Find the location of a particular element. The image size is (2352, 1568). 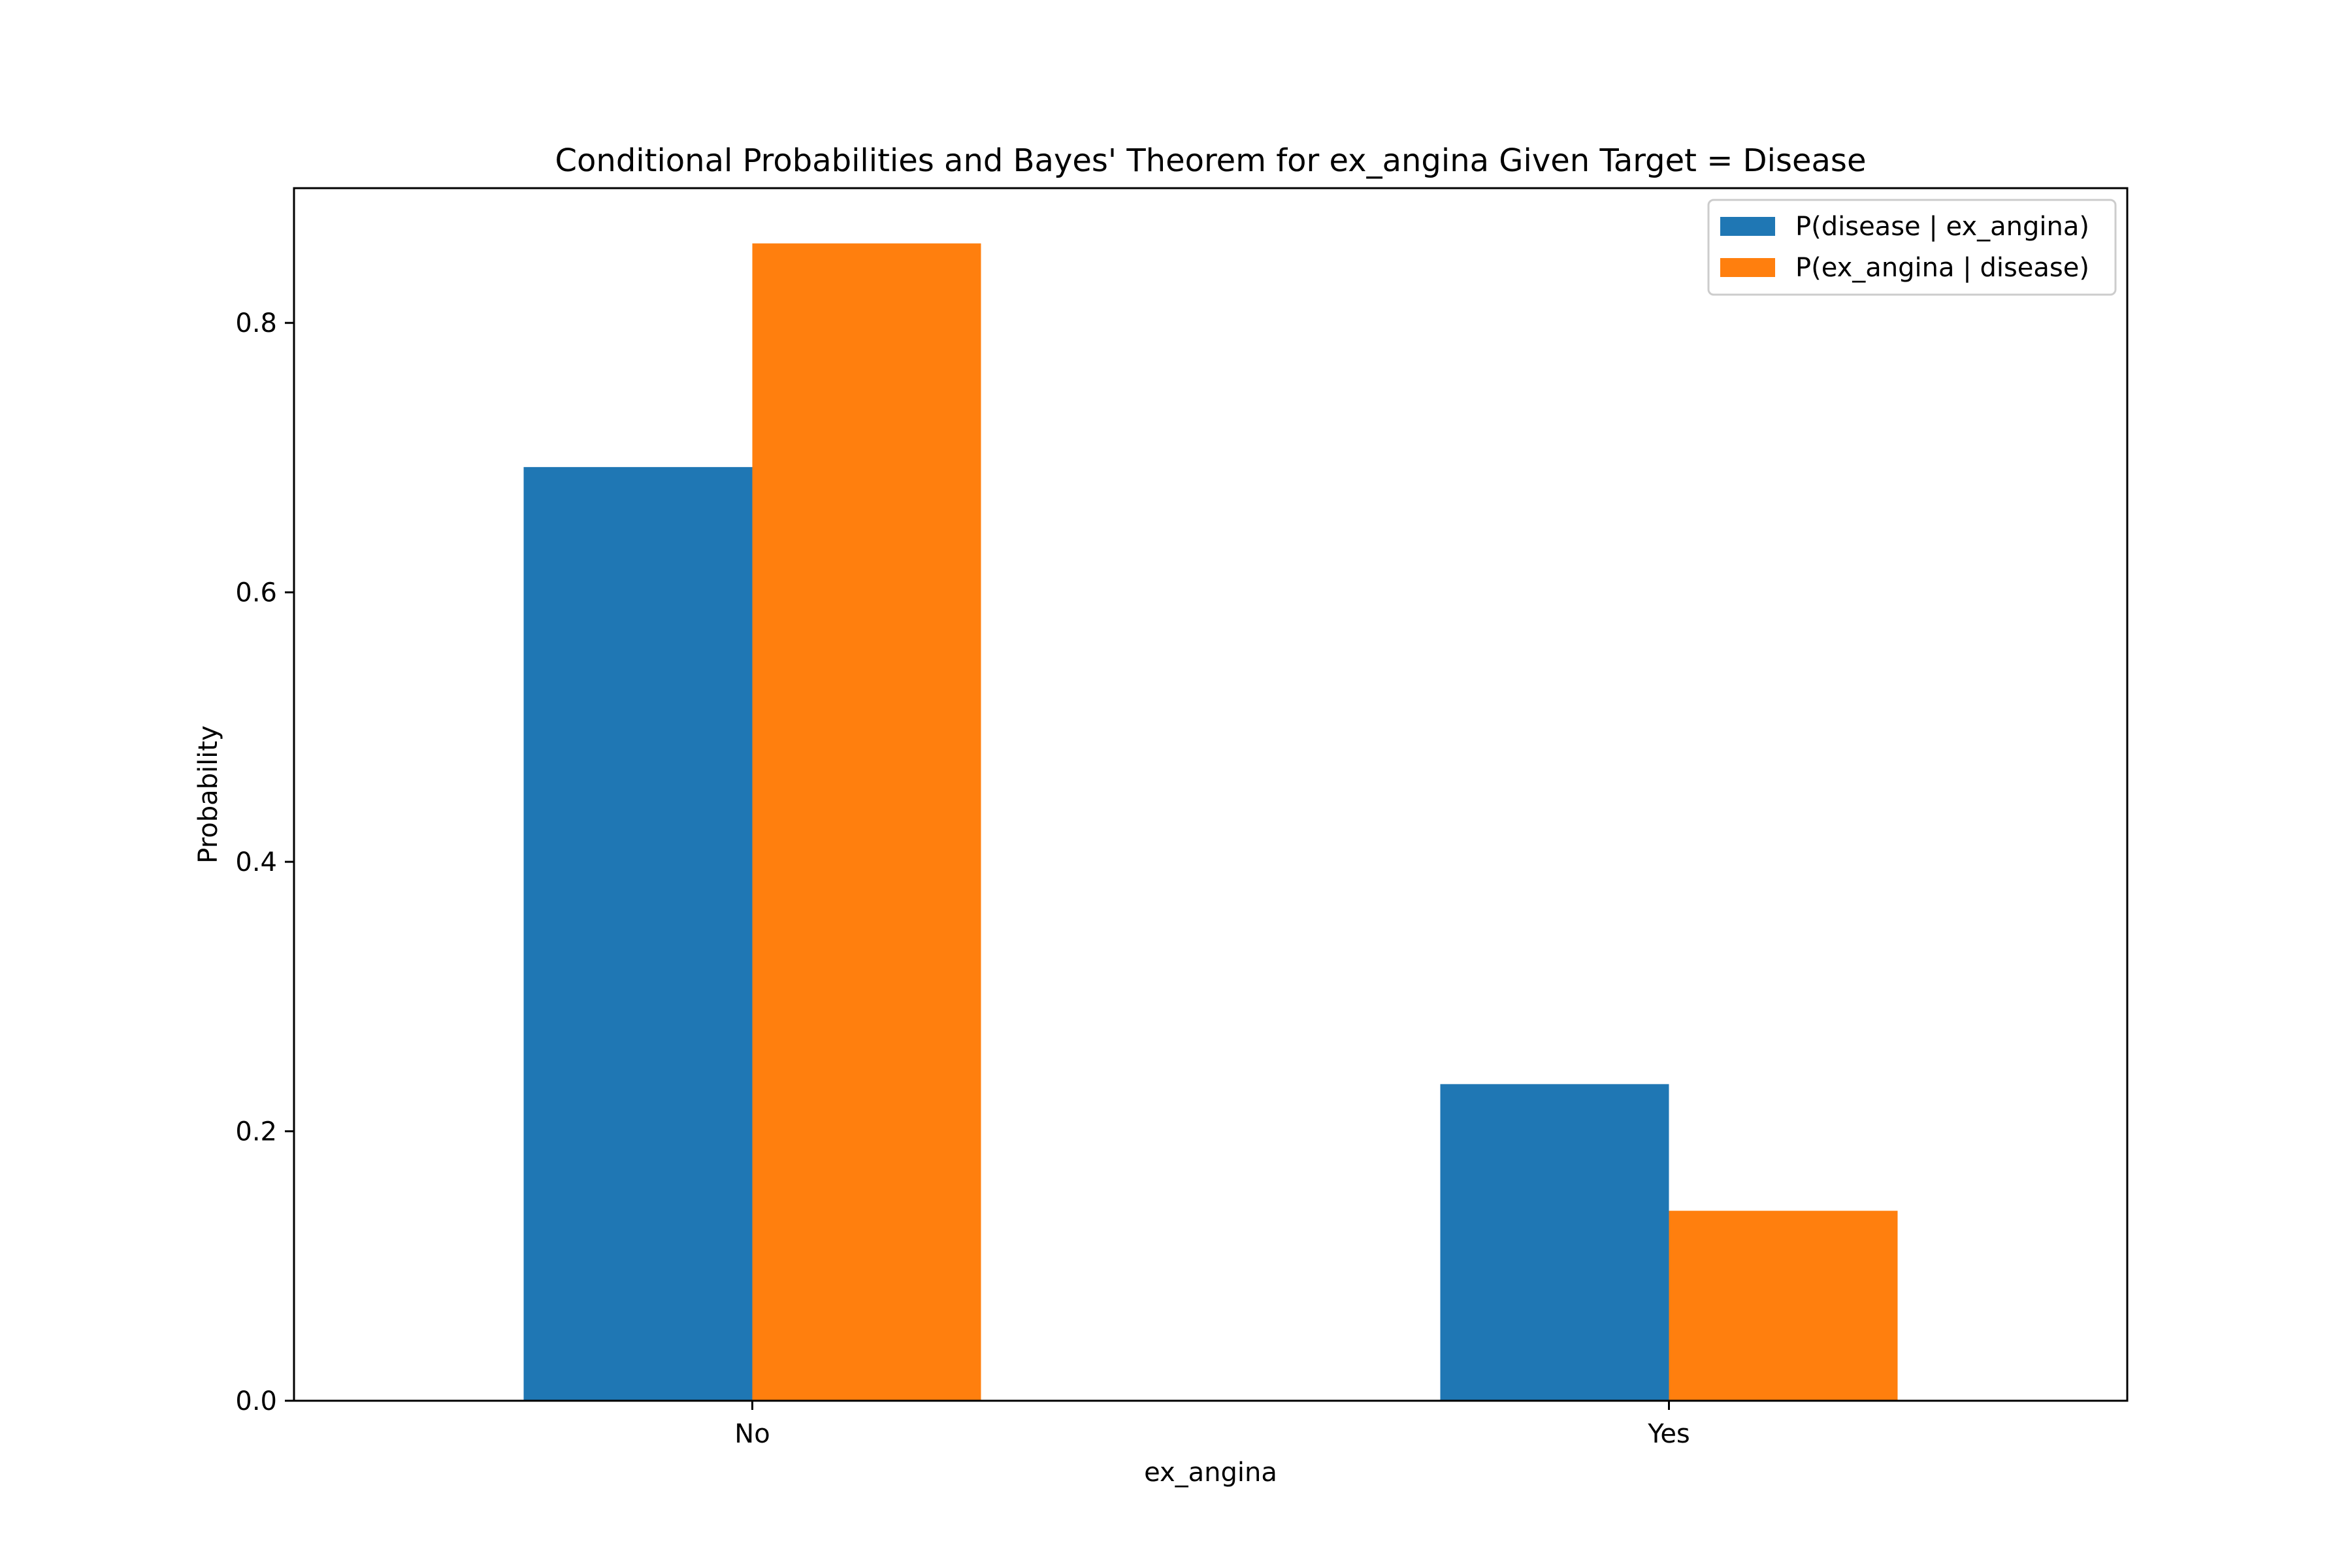

y-axis-label: Probability is located at coordinates (208, 794).